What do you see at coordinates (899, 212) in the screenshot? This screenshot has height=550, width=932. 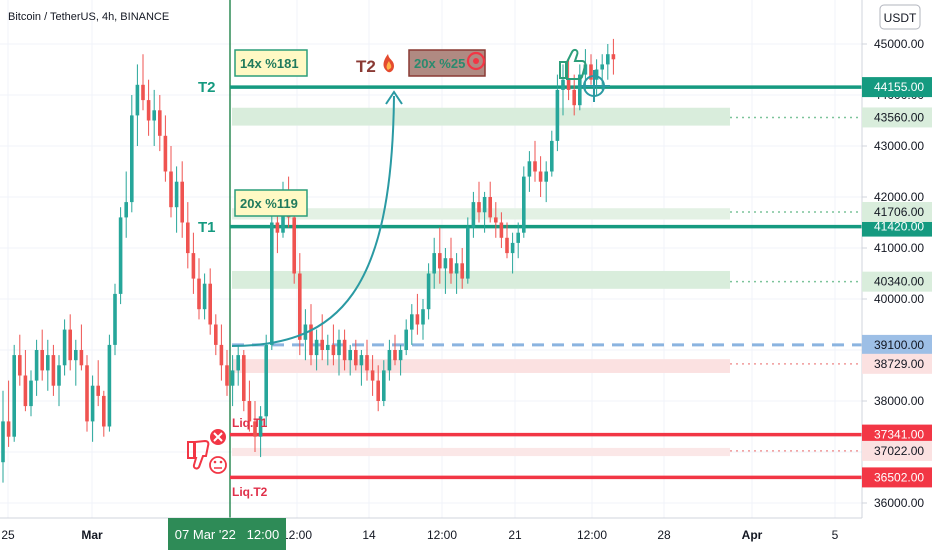 I see `zone-price-label: 41706.00` at bounding box center [899, 212].